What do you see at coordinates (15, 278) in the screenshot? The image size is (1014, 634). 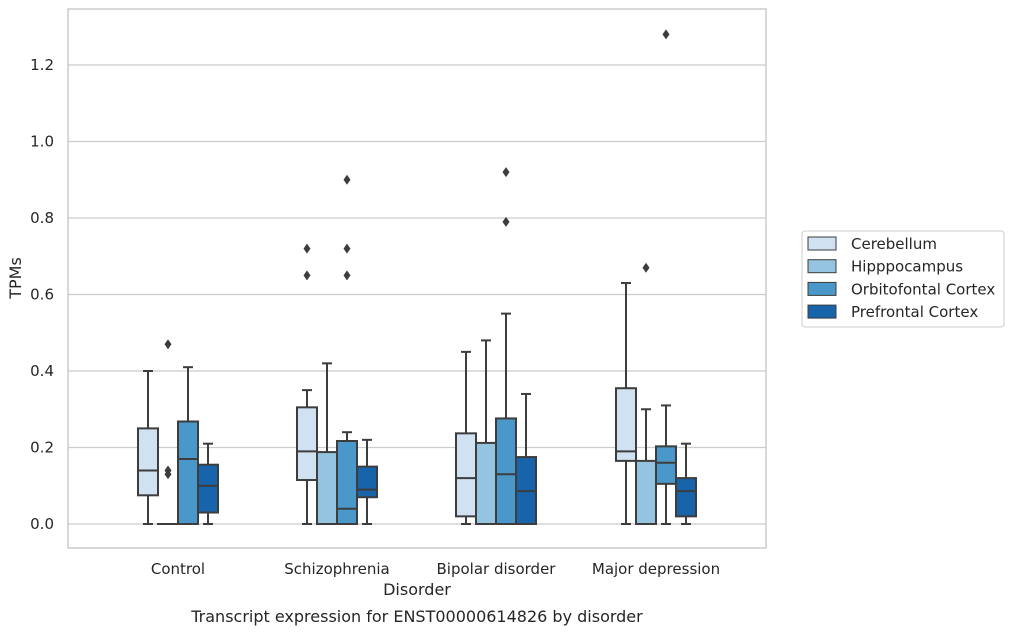 I see `y-axis-title: TPMs` at bounding box center [15, 278].